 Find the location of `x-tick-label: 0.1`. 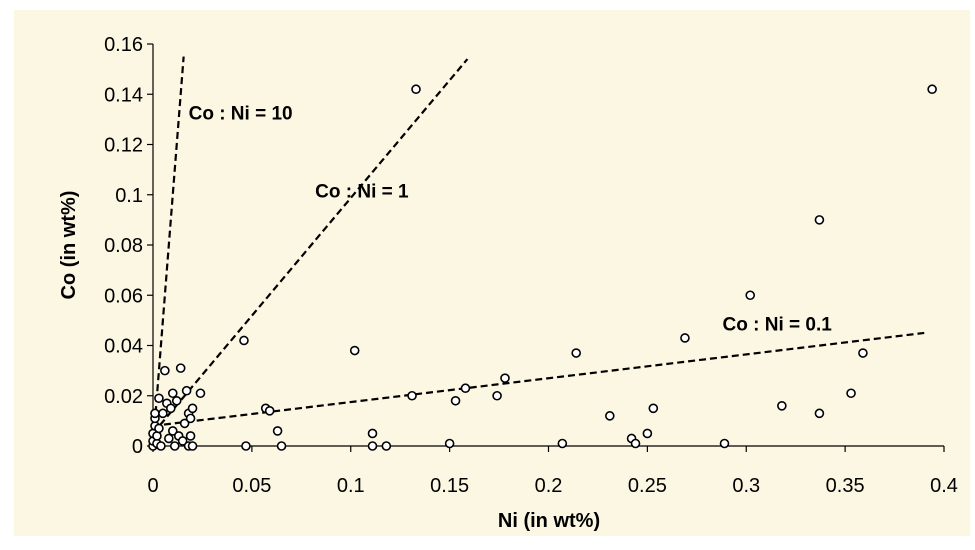

x-tick-label: 0.1 is located at coordinates (351, 486).